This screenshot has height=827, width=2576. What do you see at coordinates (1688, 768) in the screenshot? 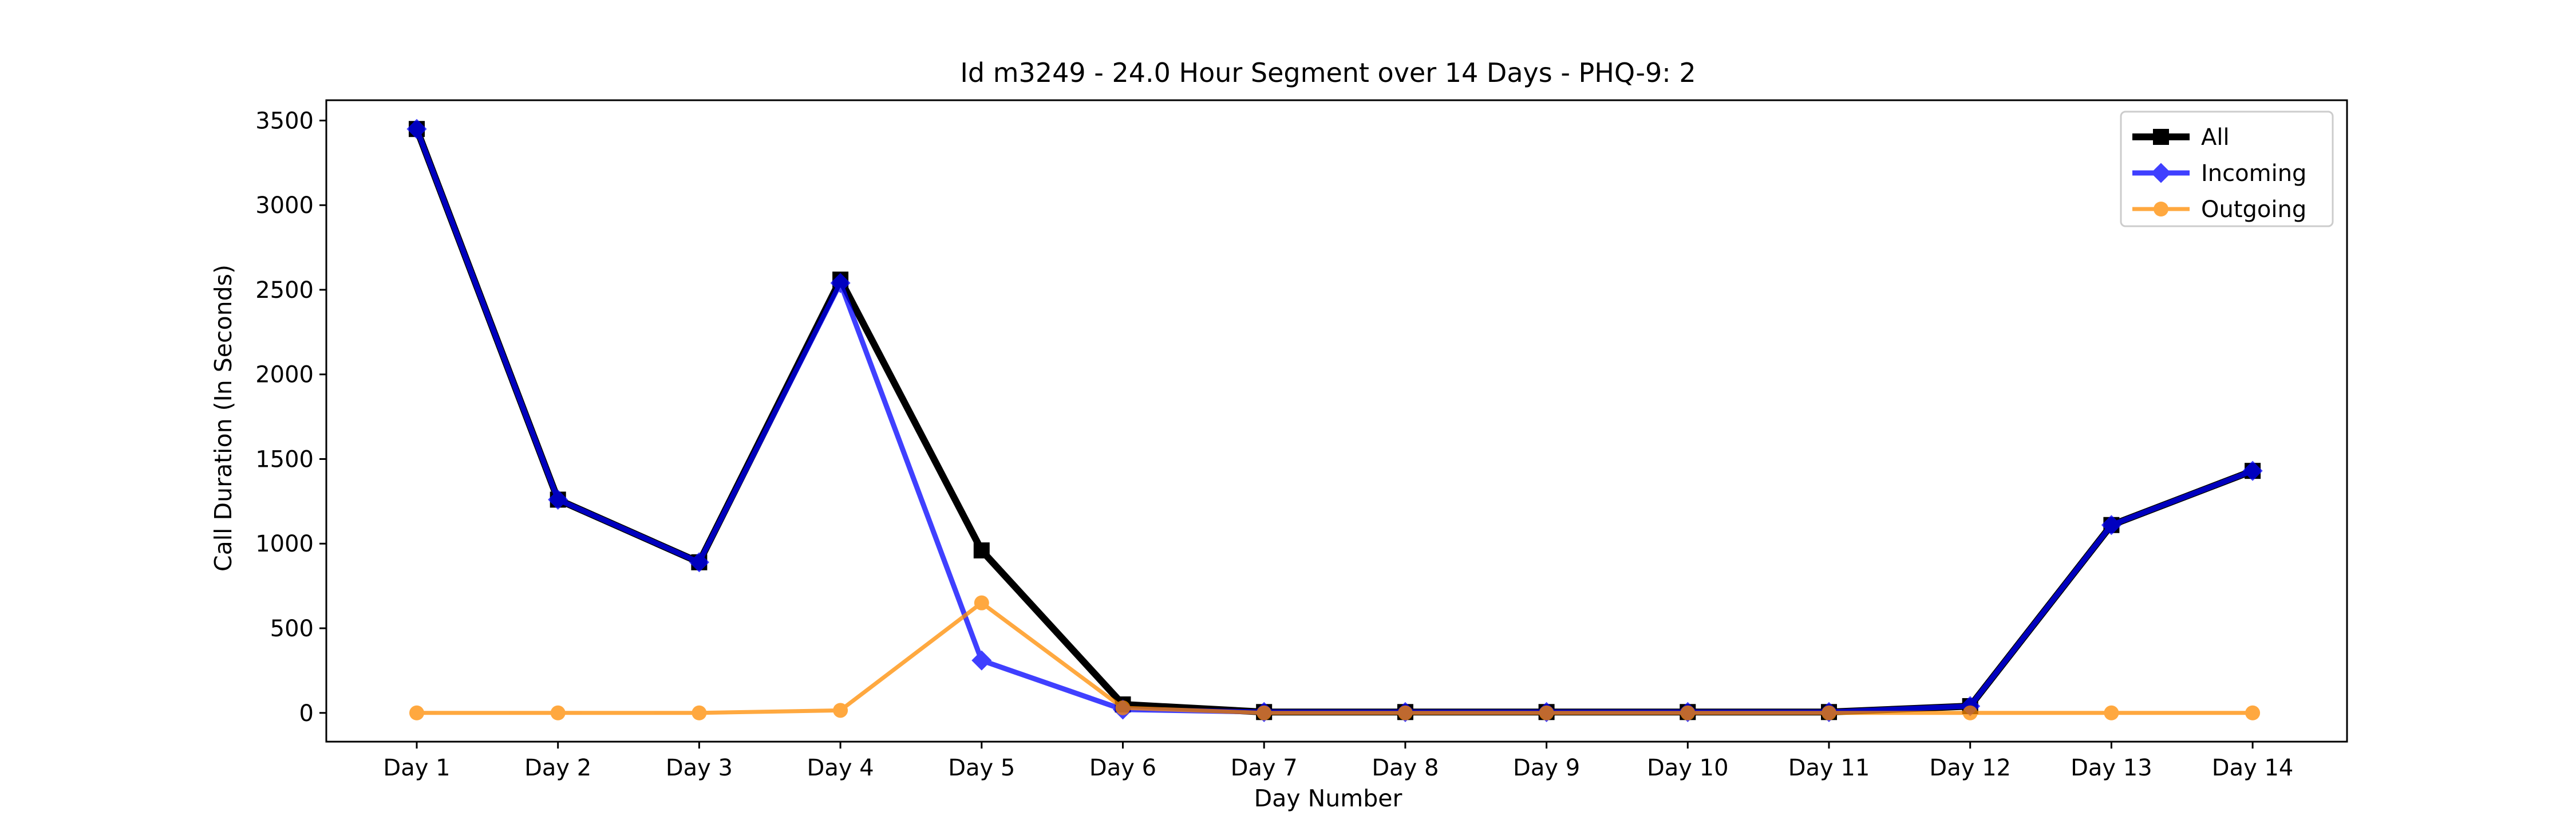
I see `x-tick-label: Day 10` at bounding box center [1688, 768].